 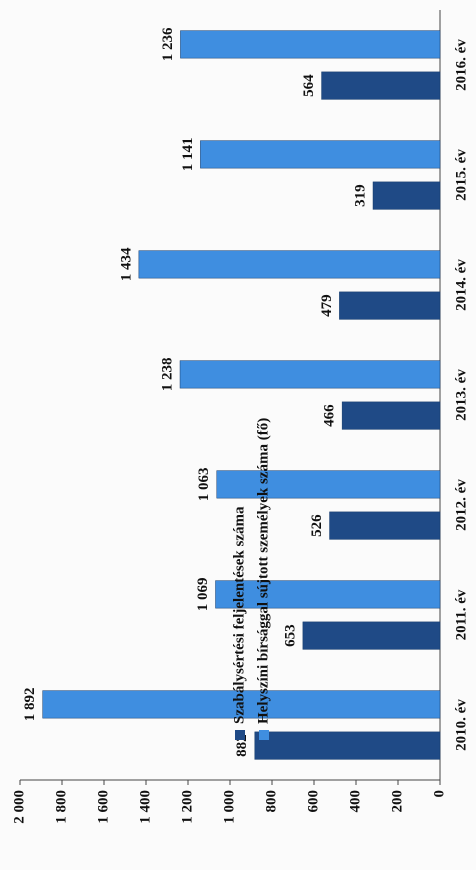 I want to click on x-tick-label: 2010. év, so click(x=461, y=725).